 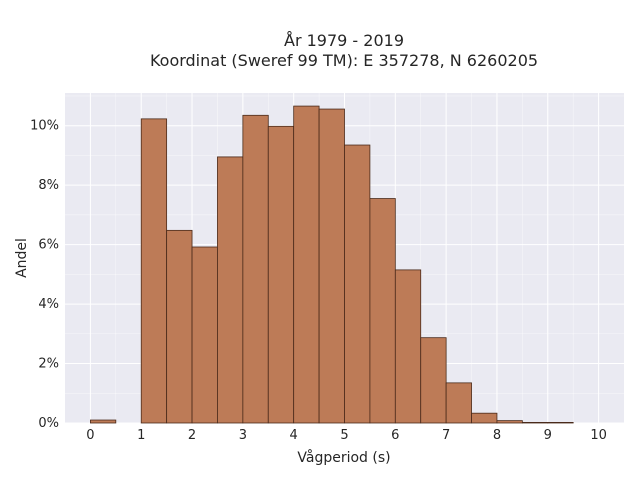 I want to click on y-tick-label: 10%, so click(x=44, y=126).